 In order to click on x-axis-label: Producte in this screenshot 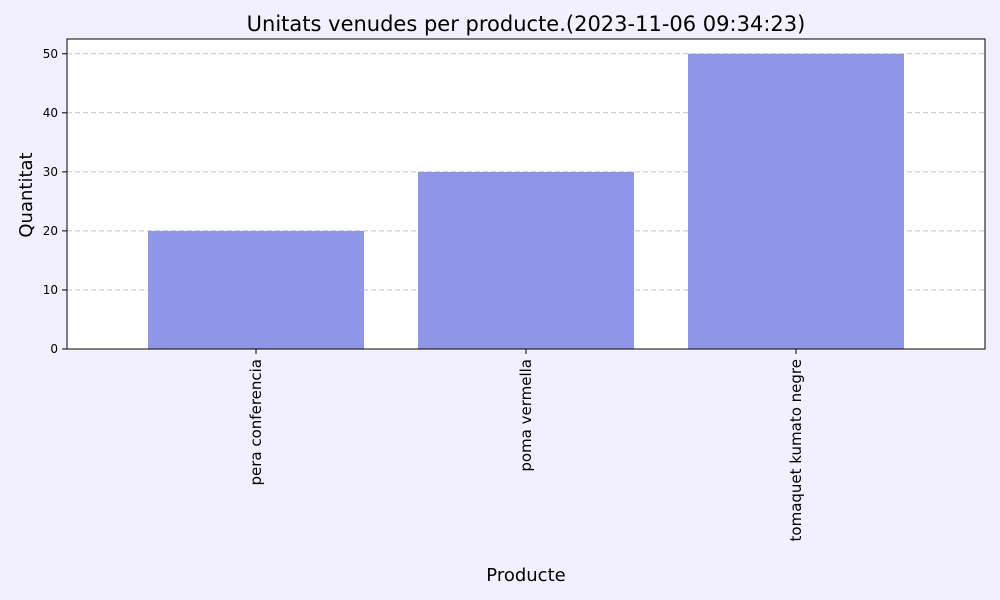, I will do `click(525, 575)`.